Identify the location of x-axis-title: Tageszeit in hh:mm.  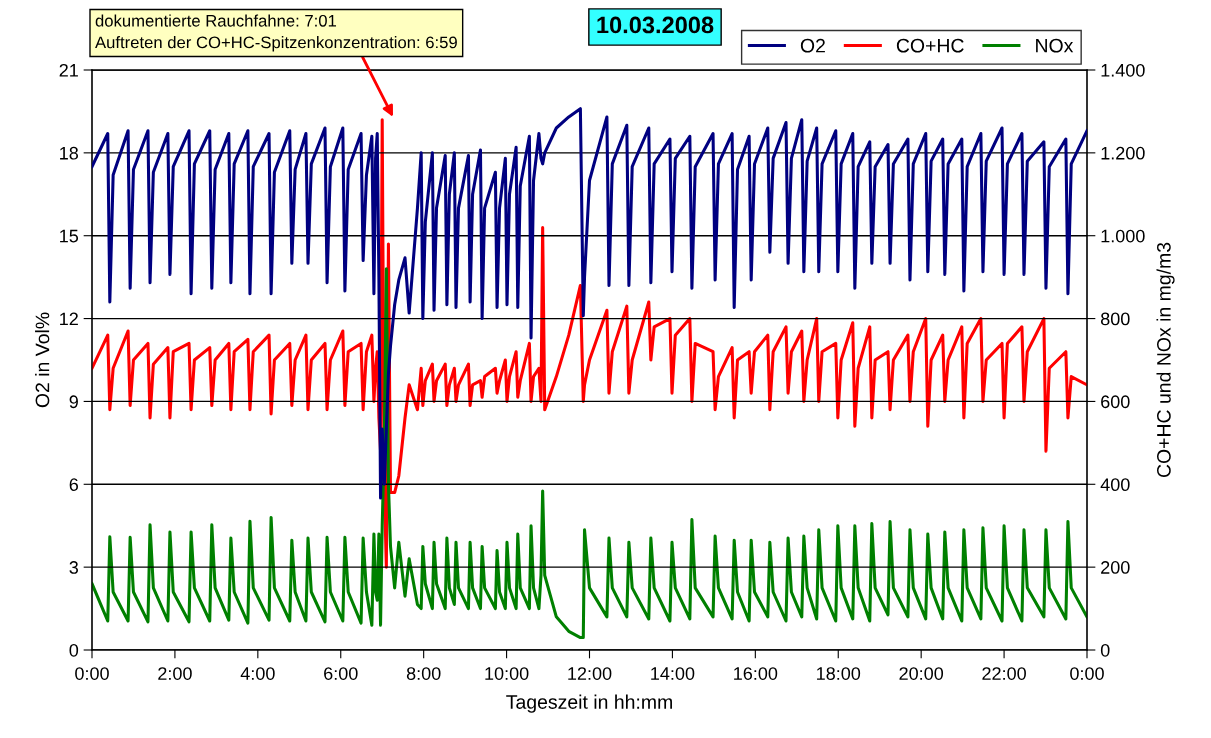
(589, 703).